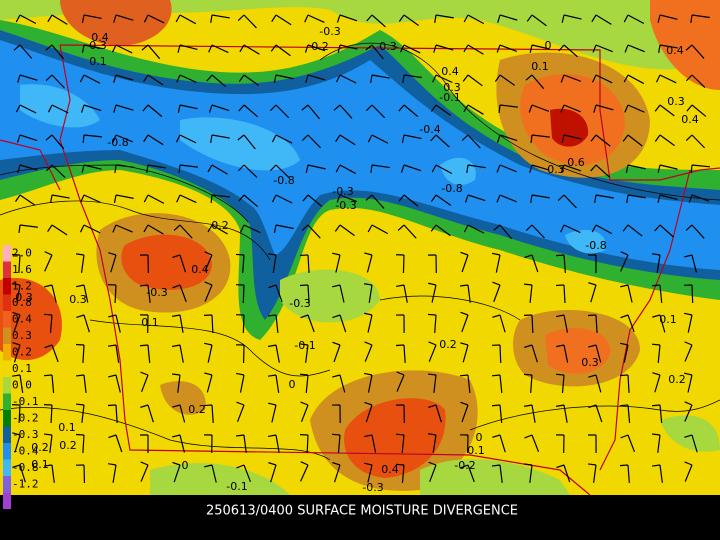 The width and height of the screenshot is (720, 540). I want to click on contour-label: -0.8, so click(283, 180).